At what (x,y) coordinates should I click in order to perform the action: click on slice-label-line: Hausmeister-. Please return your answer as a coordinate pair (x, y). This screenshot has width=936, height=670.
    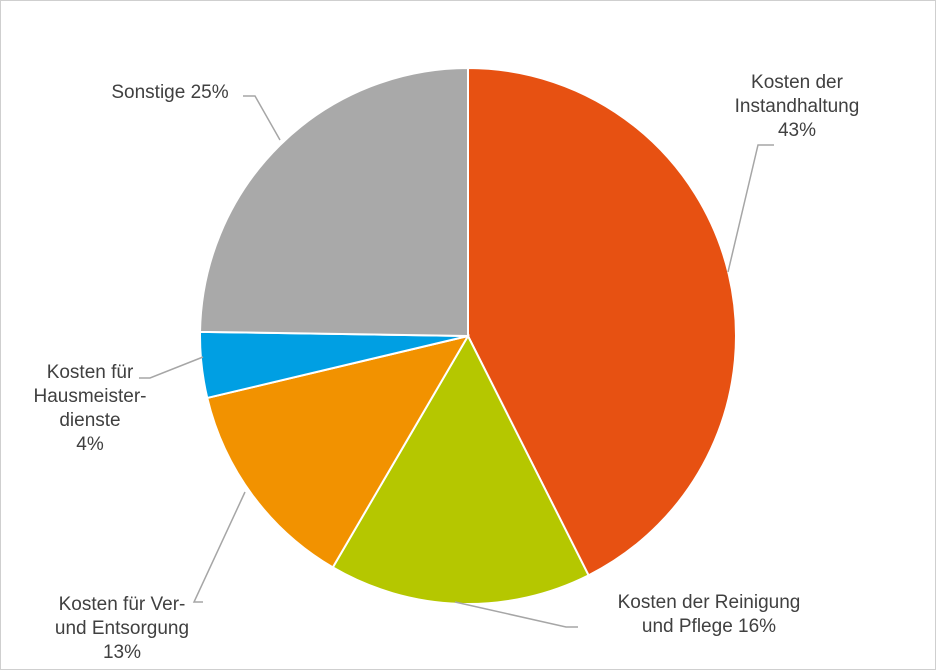
    Looking at the image, I should click on (90, 396).